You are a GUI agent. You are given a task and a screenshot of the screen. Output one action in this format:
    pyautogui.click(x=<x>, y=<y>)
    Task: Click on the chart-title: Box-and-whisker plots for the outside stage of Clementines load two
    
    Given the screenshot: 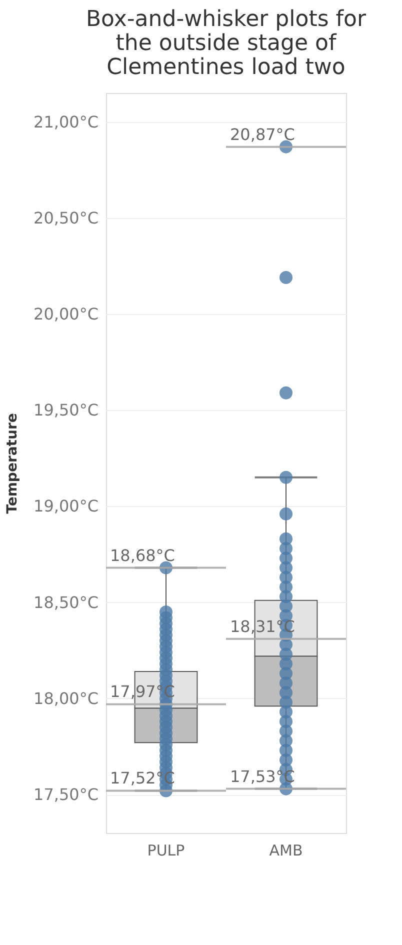 What is the action you would take?
    pyautogui.click(x=226, y=43)
    